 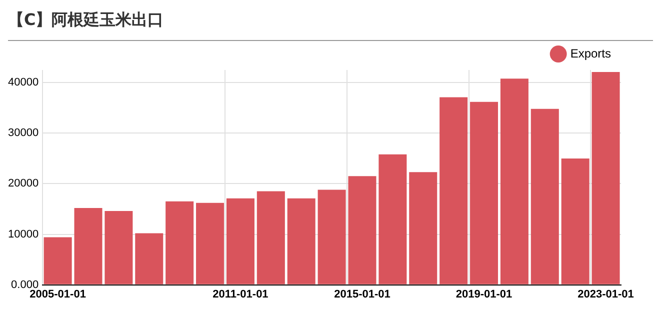 I want to click on x-tick-label: 2015-01-01, so click(x=362, y=294).